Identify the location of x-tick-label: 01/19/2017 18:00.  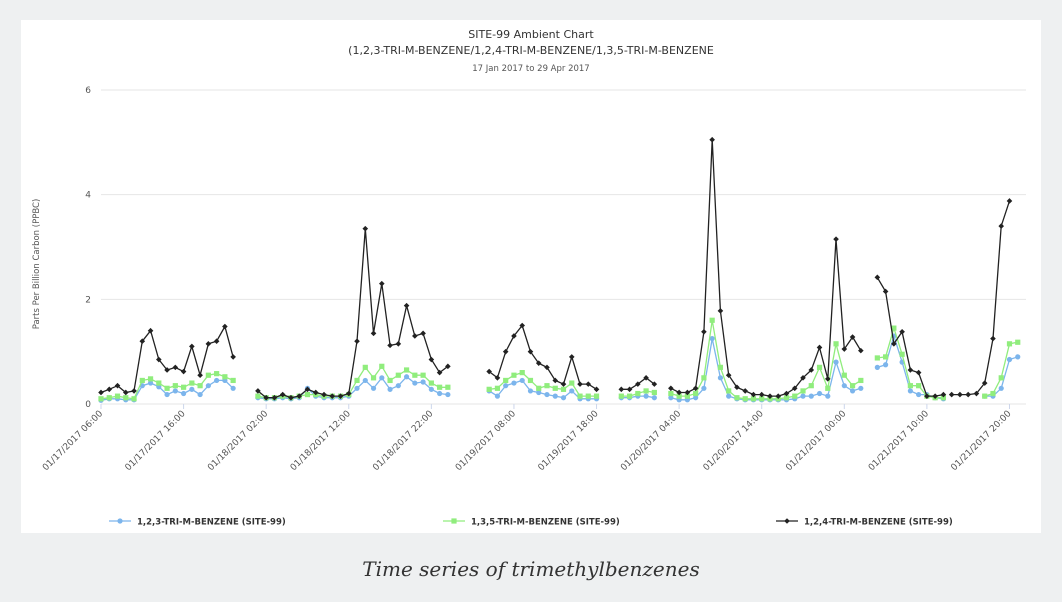
(569, 441).